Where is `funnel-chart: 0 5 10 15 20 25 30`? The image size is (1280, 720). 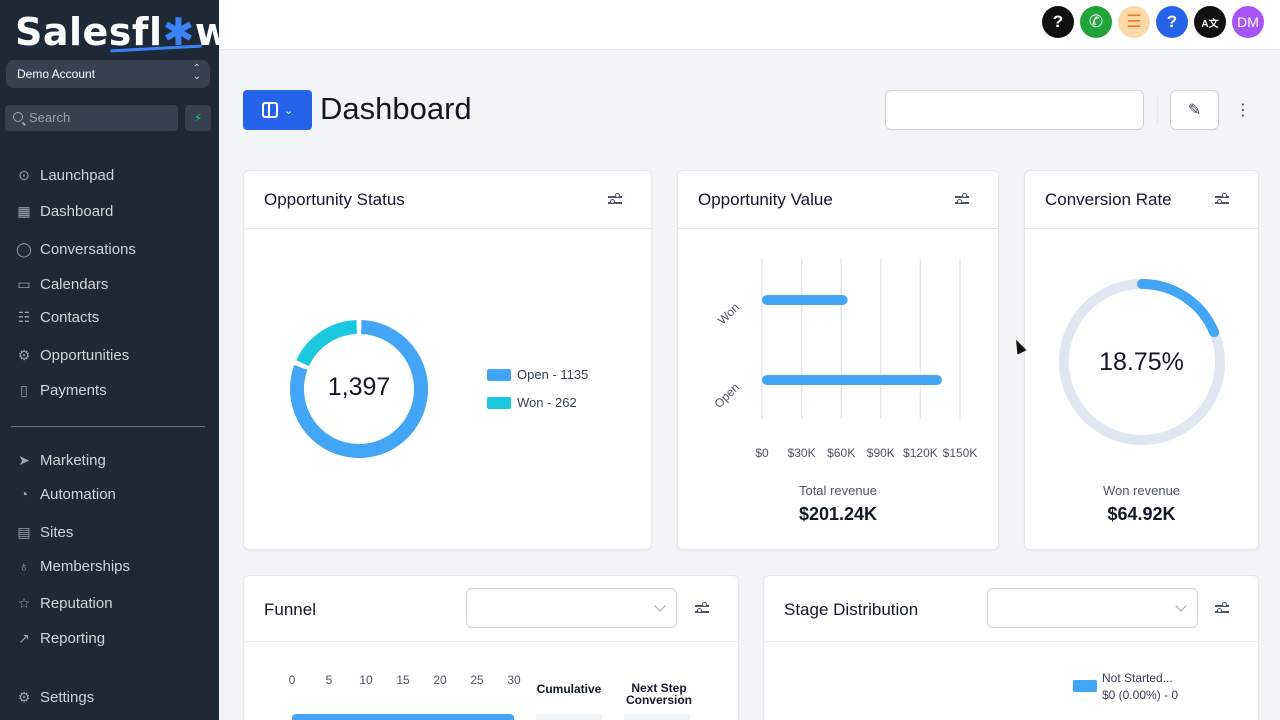 funnel-chart: 0 5 10 15 20 25 30 is located at coordinates (405, 696).